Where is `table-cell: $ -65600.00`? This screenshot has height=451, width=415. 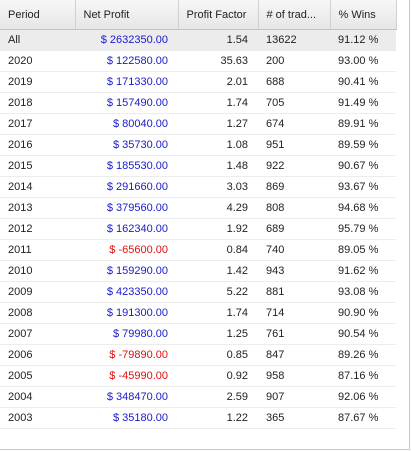
table-cell: $ -65600.00 is located at coordinates (126, 250).